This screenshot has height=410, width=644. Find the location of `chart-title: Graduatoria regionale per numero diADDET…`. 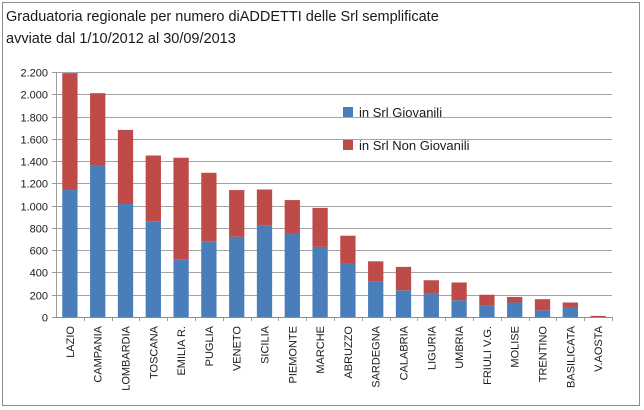

chart-title: Graduatoria regionale per numero diADDET… is located at coordinates (222, 28).